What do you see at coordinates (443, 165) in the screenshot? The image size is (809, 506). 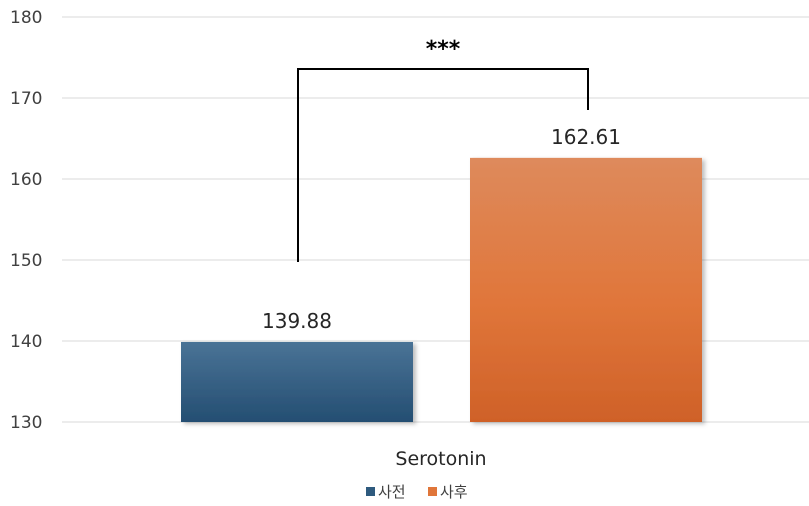 I see `significance-line` at bounding box center [443, 165].